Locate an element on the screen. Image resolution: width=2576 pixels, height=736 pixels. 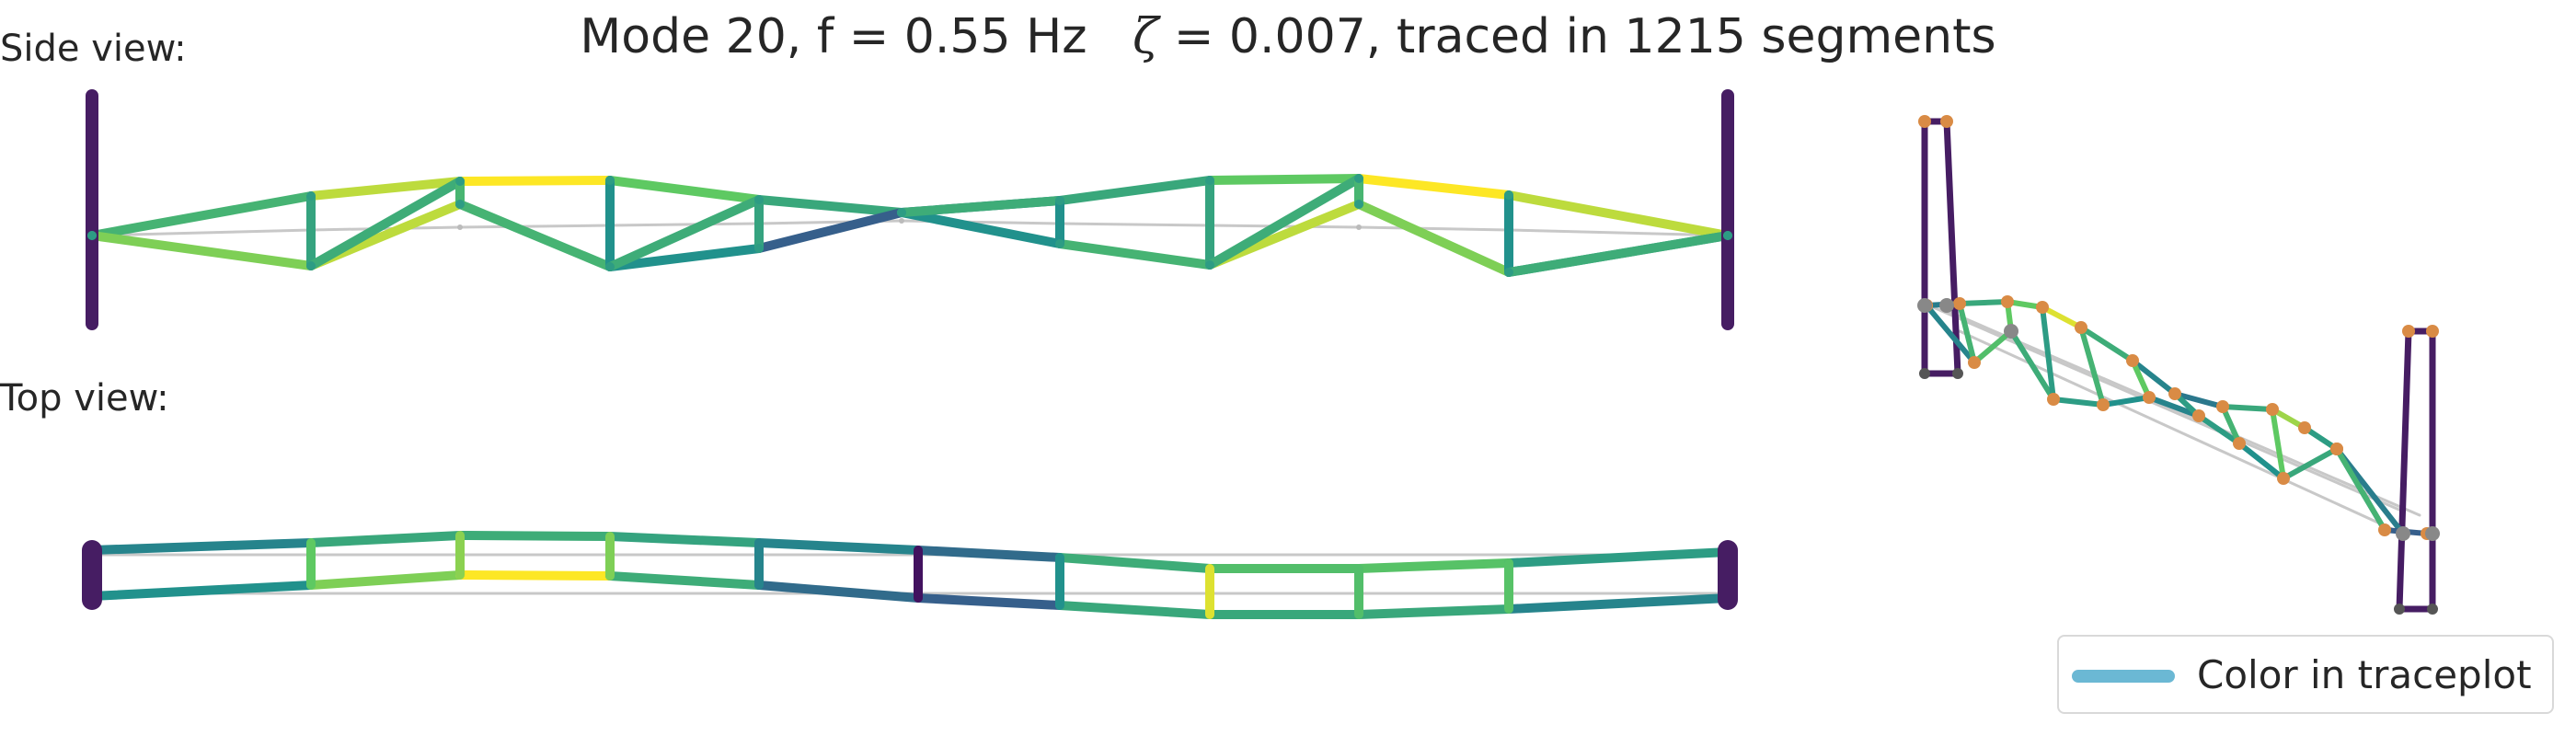
legend: Color in traceplot is located at coordinates (2305, 674).